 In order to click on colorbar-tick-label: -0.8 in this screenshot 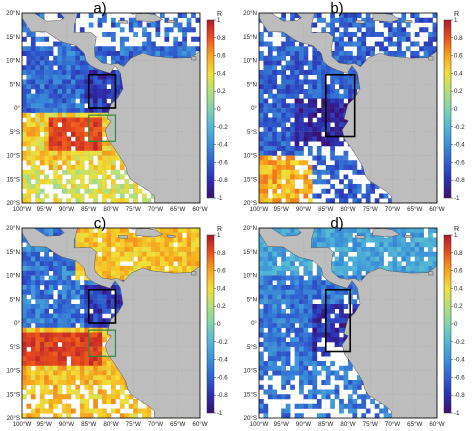, I will do `click(459, 180)`.